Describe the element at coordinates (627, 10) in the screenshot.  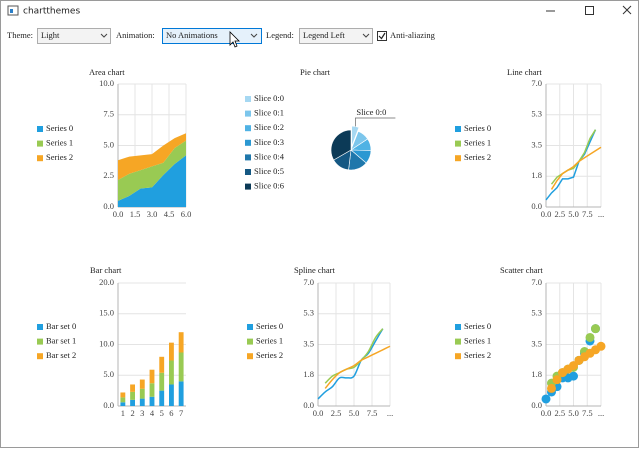
I see `close-button` at that location.